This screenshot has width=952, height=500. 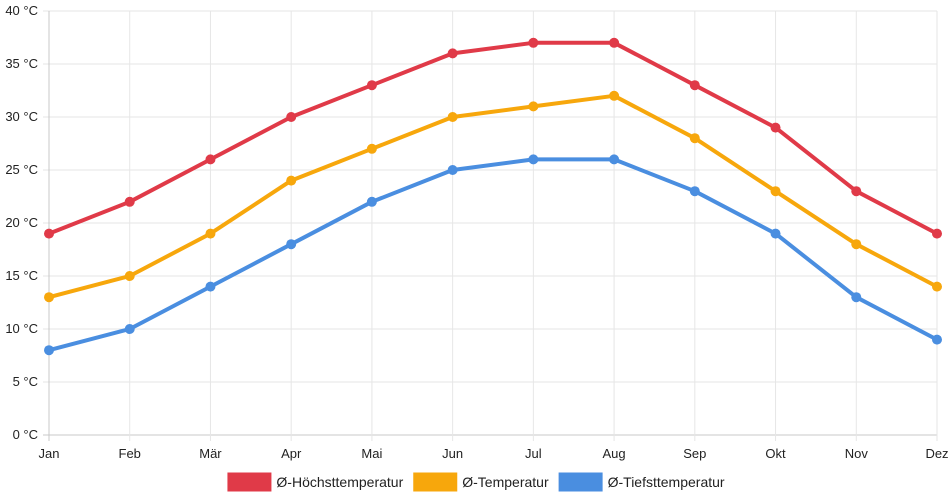 What do you see at coordinates (291, 453) in the screenshot?
I see `x-tick-label: Apr` at bounding box center [291, 453].